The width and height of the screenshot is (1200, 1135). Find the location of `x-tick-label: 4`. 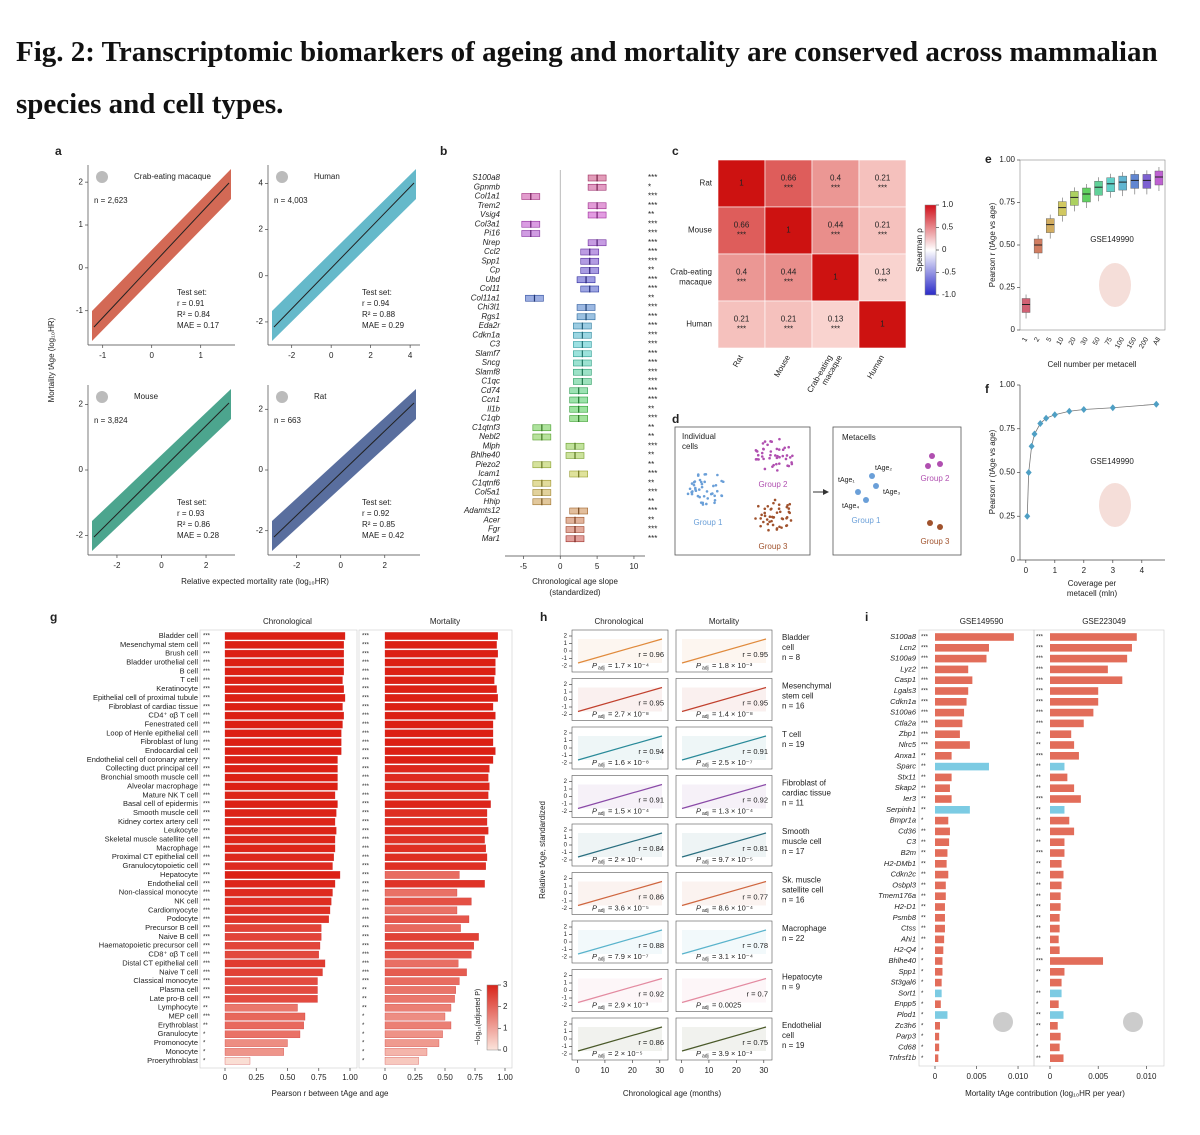

x-tick-label: 4 is located at coordinates (410, 355).